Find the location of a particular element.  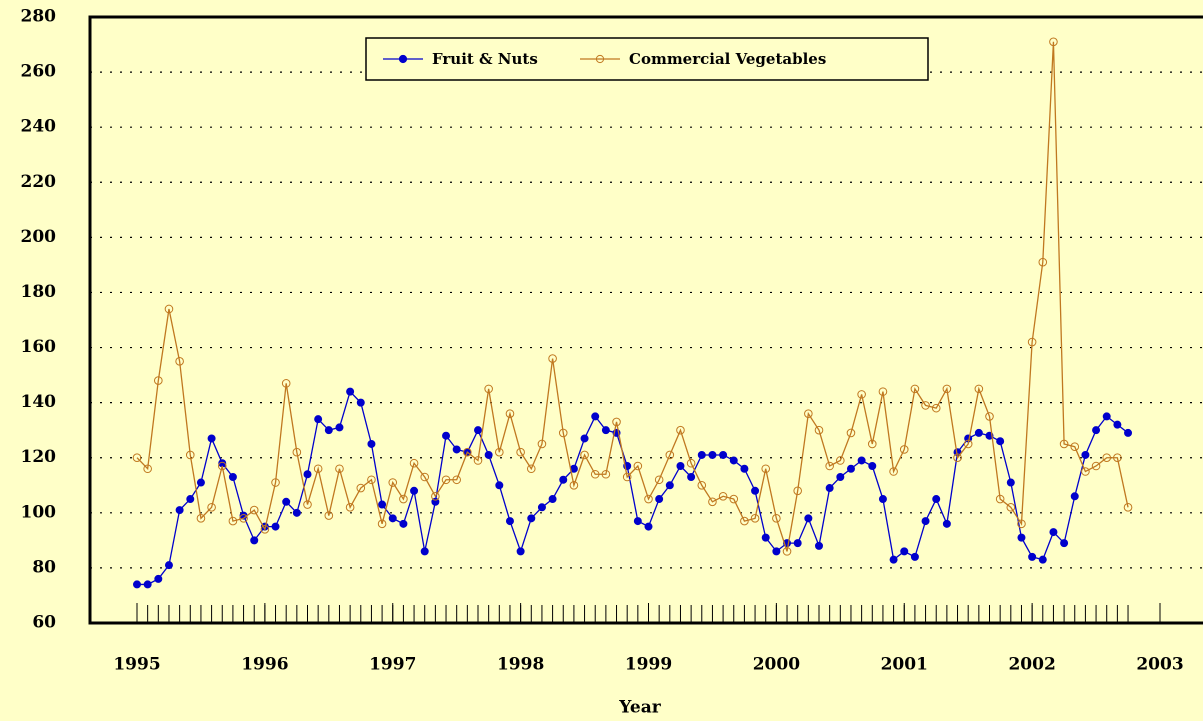

x-tick-label: 1999 is located at coordinates (648, 665).